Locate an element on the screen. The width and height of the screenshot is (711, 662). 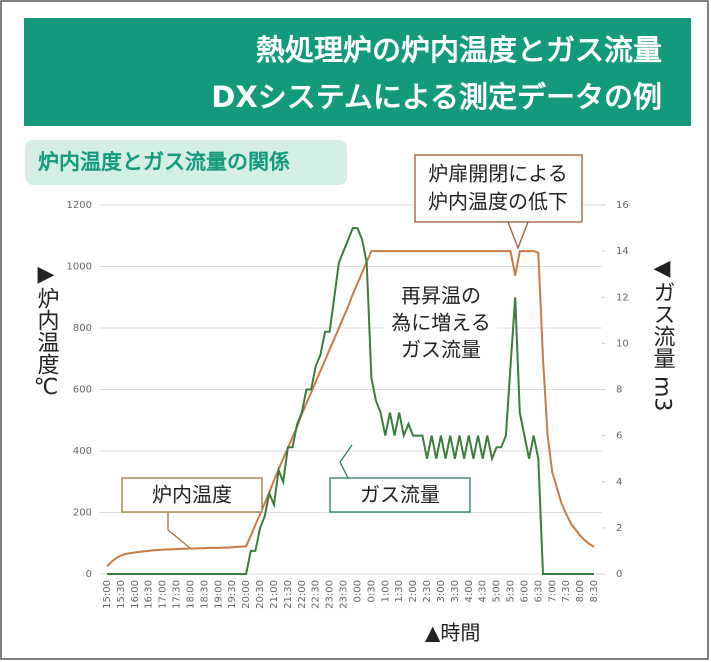
annotation-text: 為に増える is located at coordinates (440, 323).